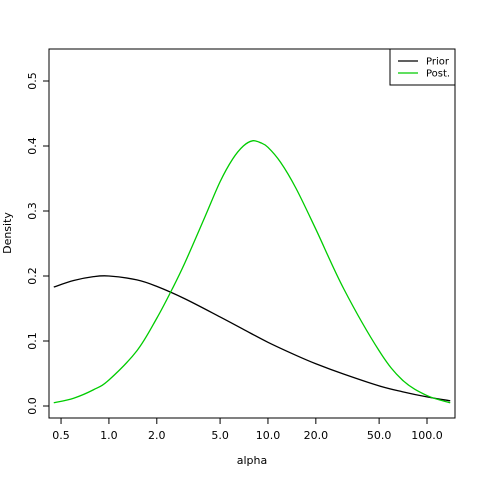 Image resolution: width=480 pixels, height=480 pixels. Describe the element at coordinates (7, 233) in the screenshot. I see `y-axis-title: Density` at that location.